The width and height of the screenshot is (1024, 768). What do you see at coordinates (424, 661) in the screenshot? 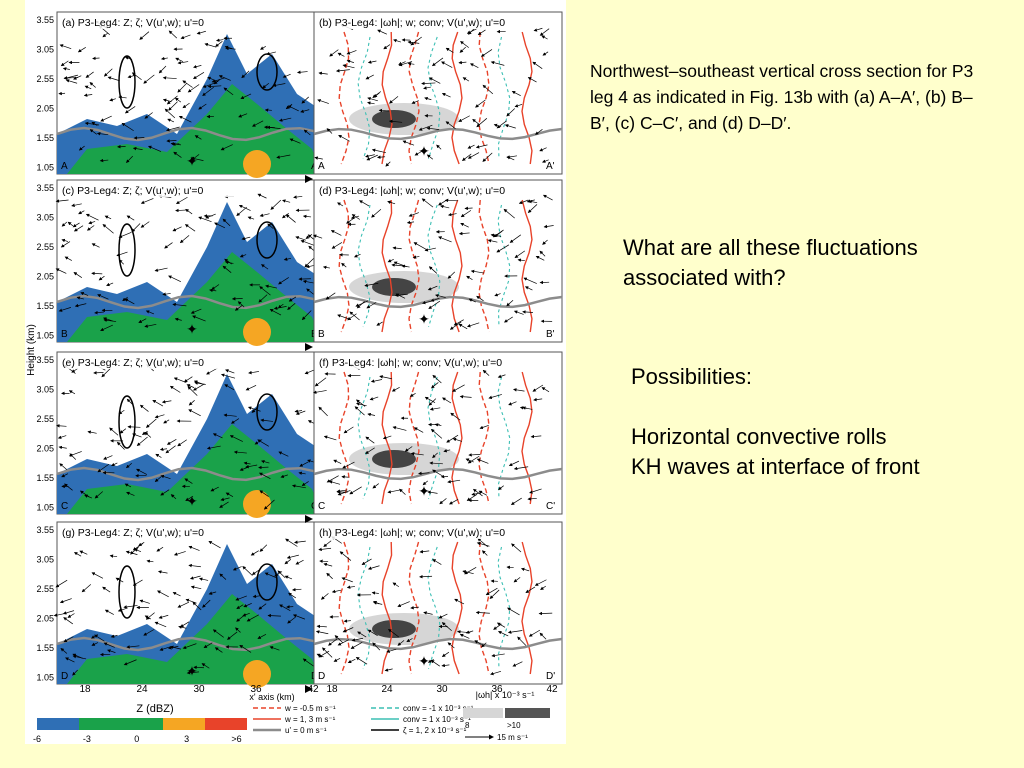
I see `star-marker: ✦` at bounding box center [424, 661].